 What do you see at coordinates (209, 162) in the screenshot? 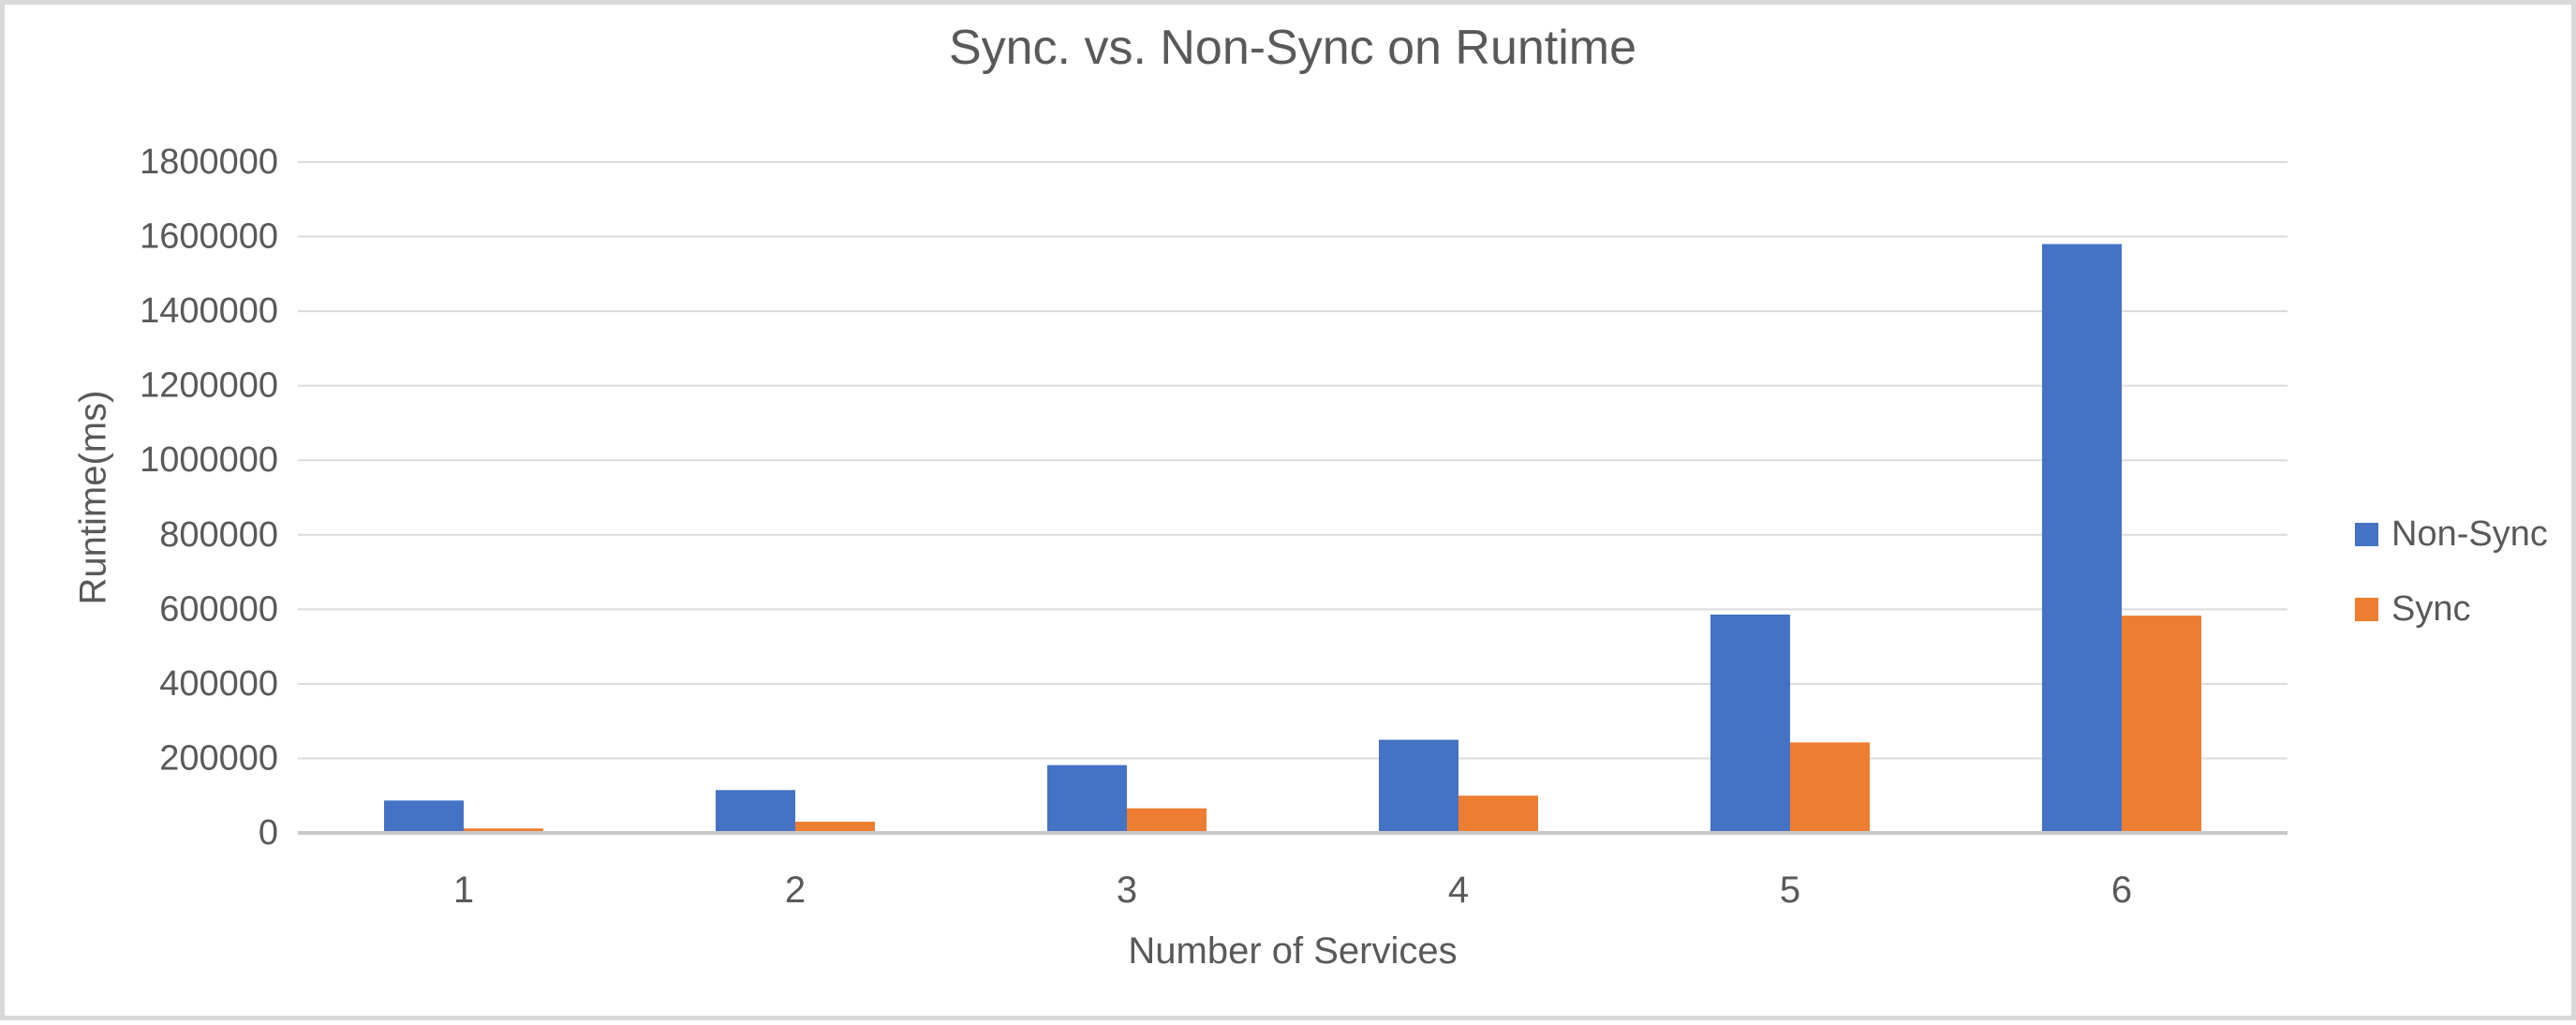
I see `y-tick-label-1800000: 1800000` at bounding box center [209, 162].